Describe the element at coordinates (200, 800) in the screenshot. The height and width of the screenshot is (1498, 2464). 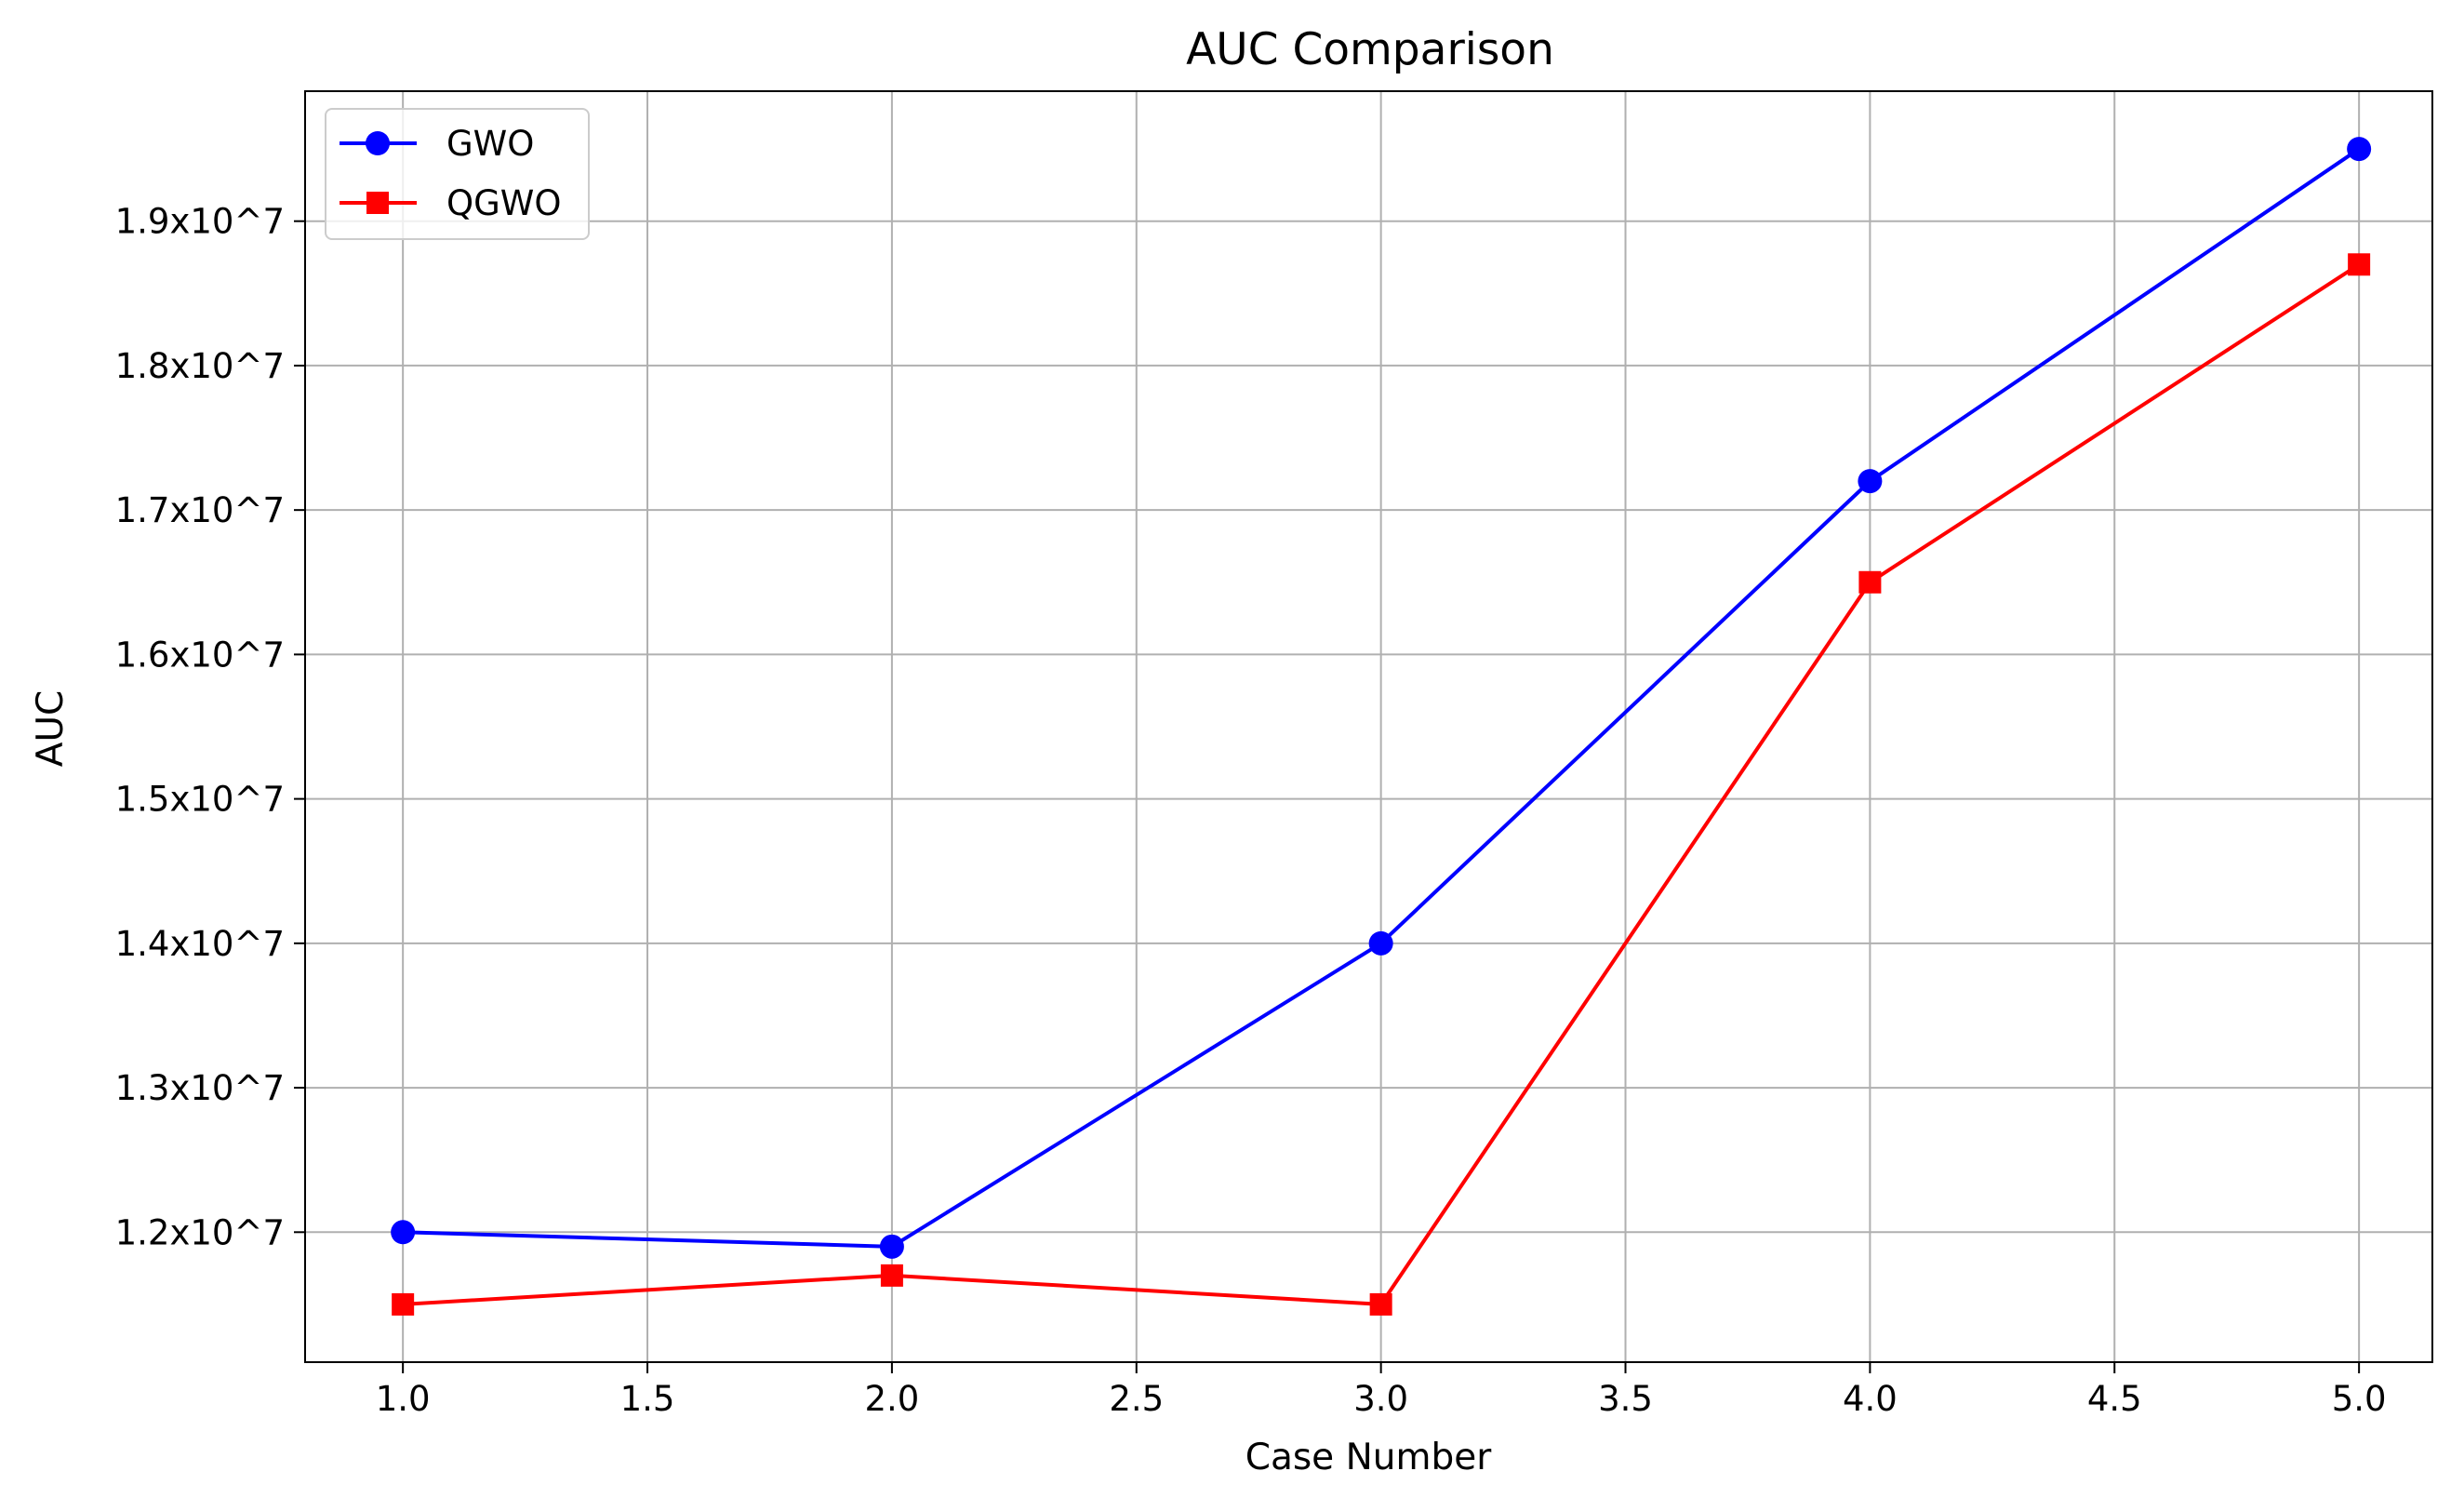
I see `y-tick-label: 1.5x10^7` at that location.